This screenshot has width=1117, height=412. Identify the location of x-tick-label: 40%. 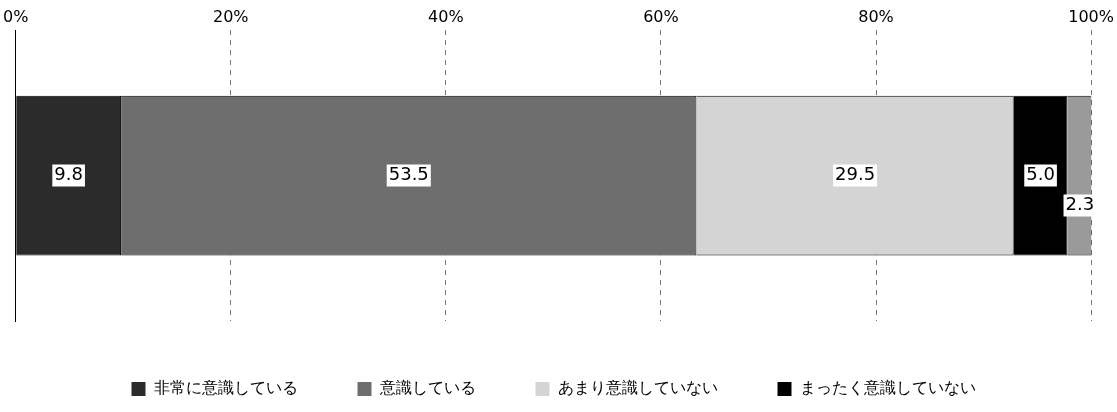
(446, 16).